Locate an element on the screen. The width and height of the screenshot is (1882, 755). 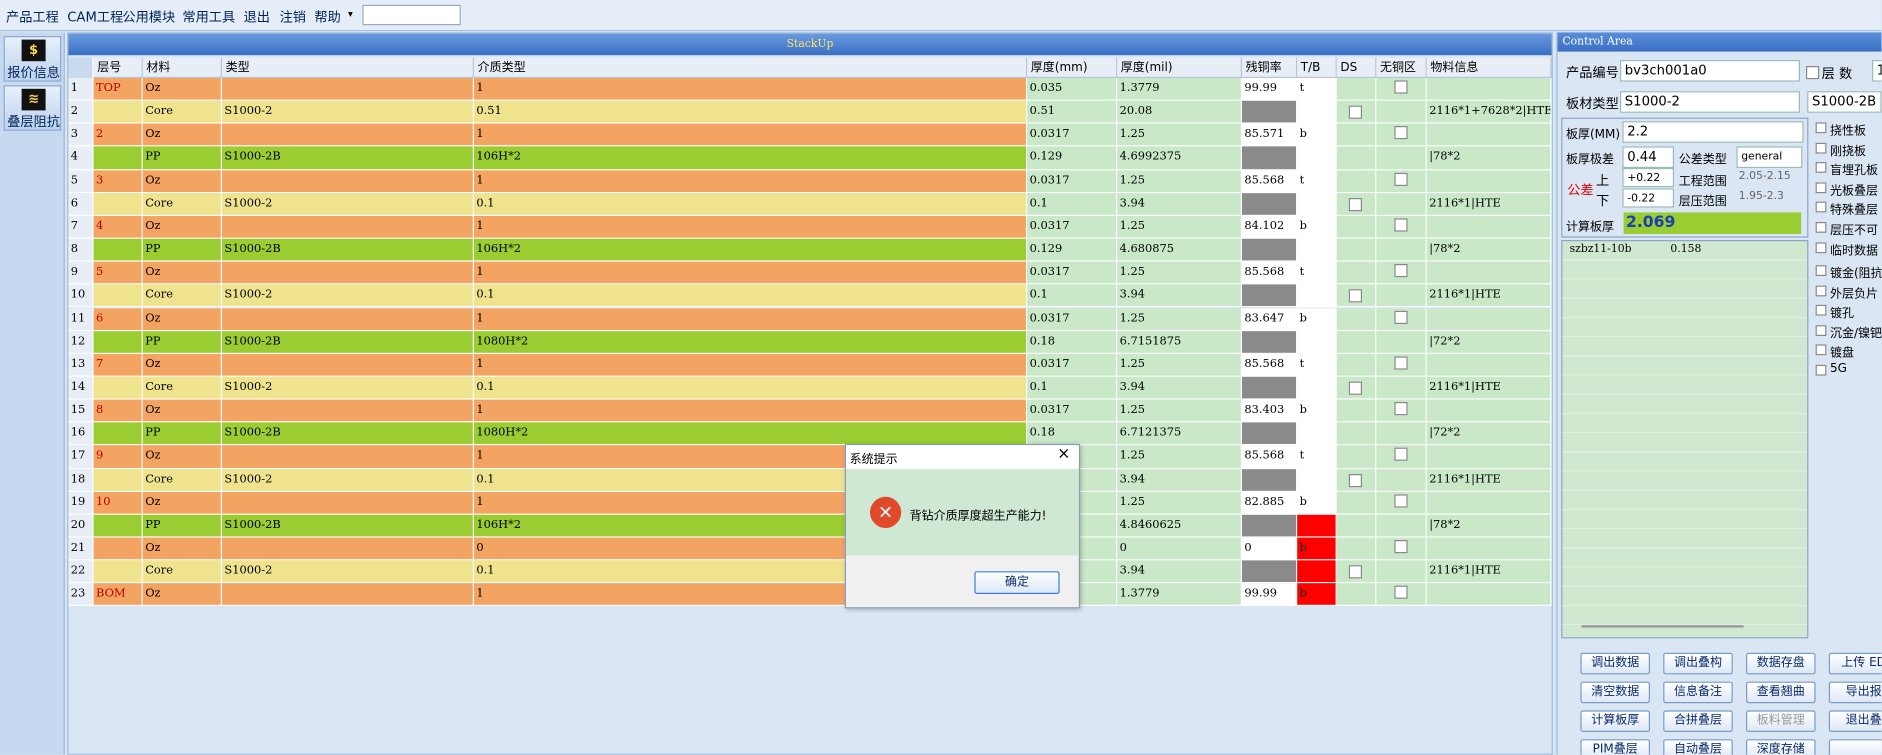
action-button: 数据存盘 is located at coordinates (1781, 663).